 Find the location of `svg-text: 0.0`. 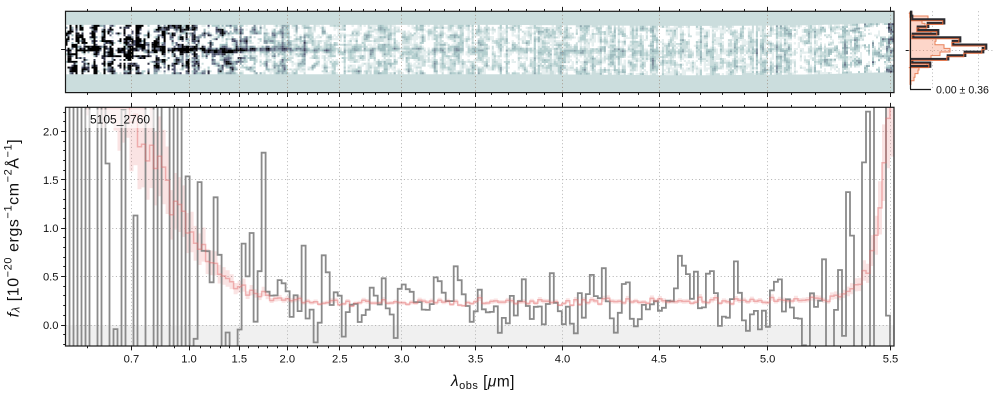

svg-text: 0.0 is located at coordinates (51, 326).